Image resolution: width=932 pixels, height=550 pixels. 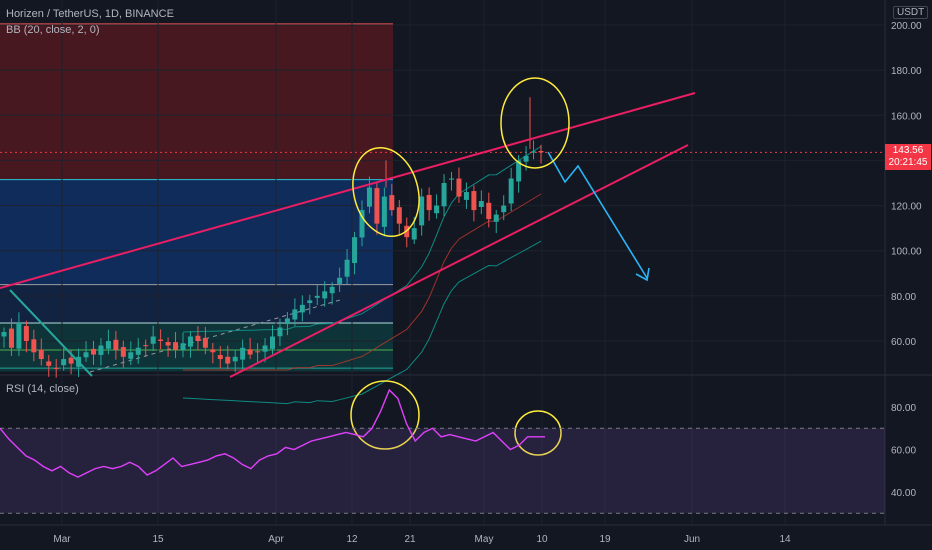 I want to click on last-price-tag: 143.56 20:21:45, so click(x=908, y=157).